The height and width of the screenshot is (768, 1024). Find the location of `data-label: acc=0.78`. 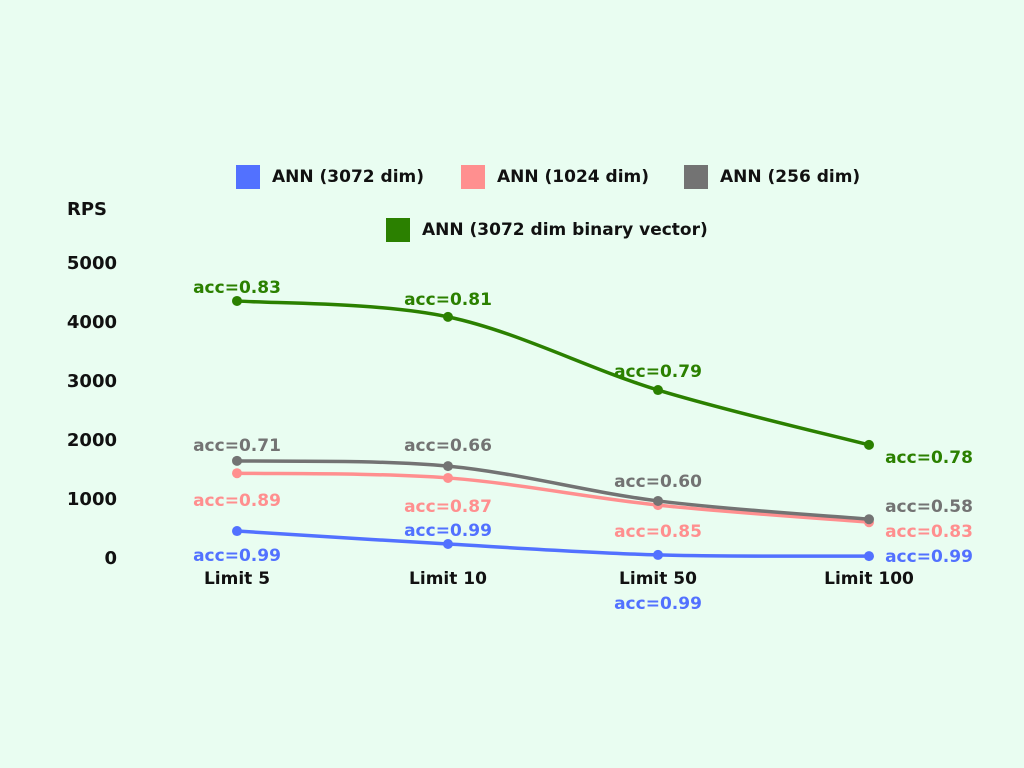

data-label: acc=0.78 is located at coordinates (929, 458).